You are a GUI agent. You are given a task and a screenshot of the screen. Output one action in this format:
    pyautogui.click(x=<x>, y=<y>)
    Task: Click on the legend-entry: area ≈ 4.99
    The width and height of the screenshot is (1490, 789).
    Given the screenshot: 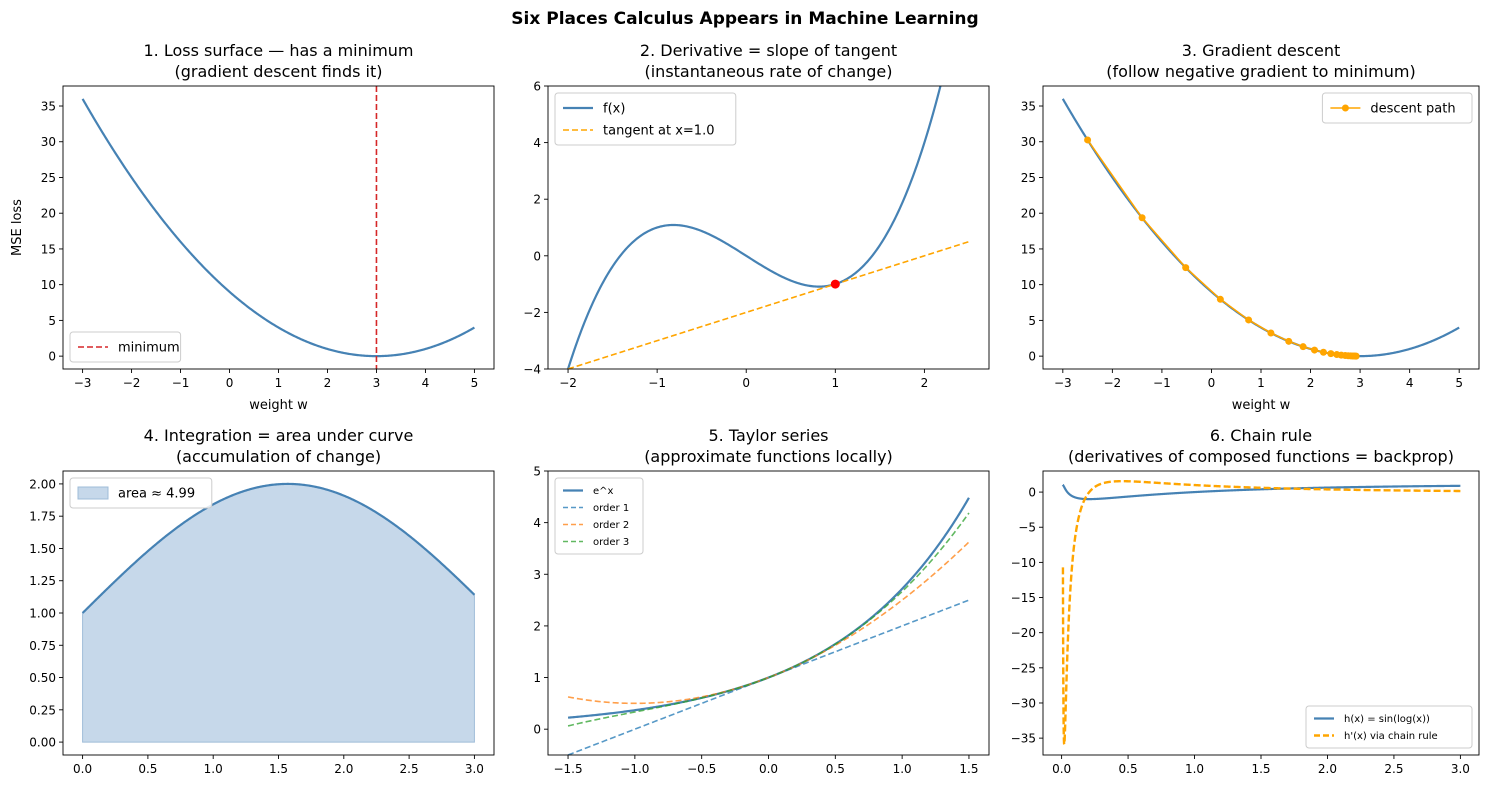 What is the action you would take?
    pyautogui.click(x=136, y=494)
    